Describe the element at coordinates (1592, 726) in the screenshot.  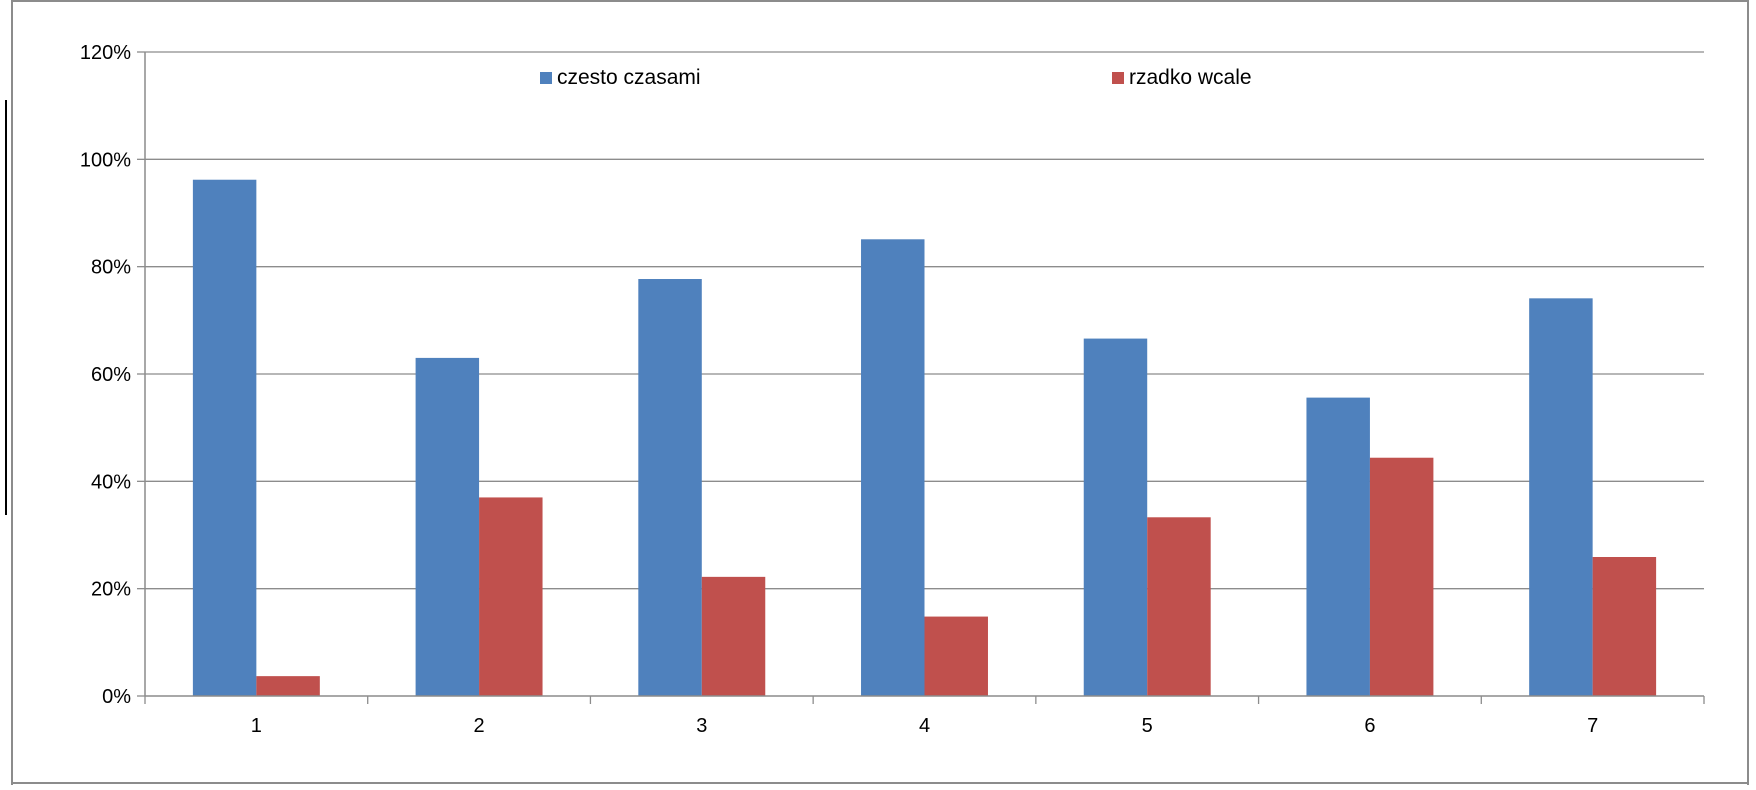
I see `x-tick-label: 7` at that location.